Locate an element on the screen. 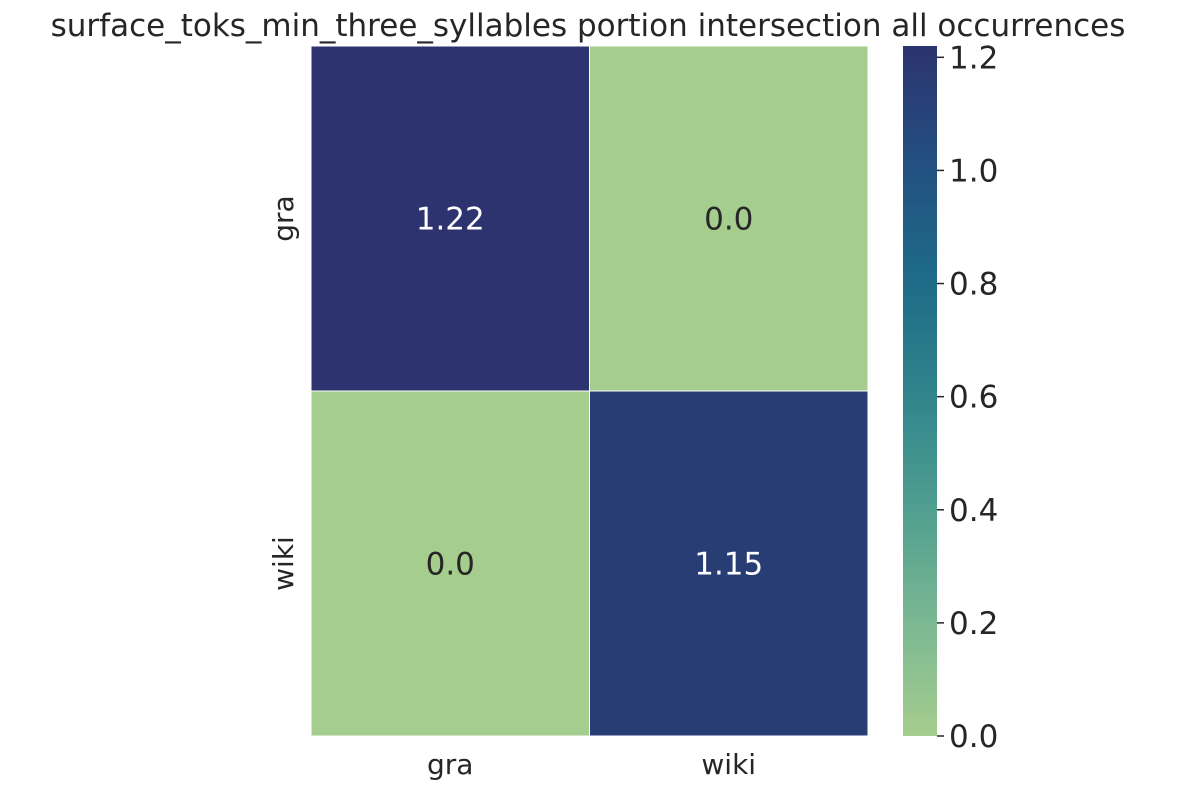 The height and width of the screenshot is (789, 1177). cell-annotation-wiki-gra: 0.0 is located at coordinates (450, 565).